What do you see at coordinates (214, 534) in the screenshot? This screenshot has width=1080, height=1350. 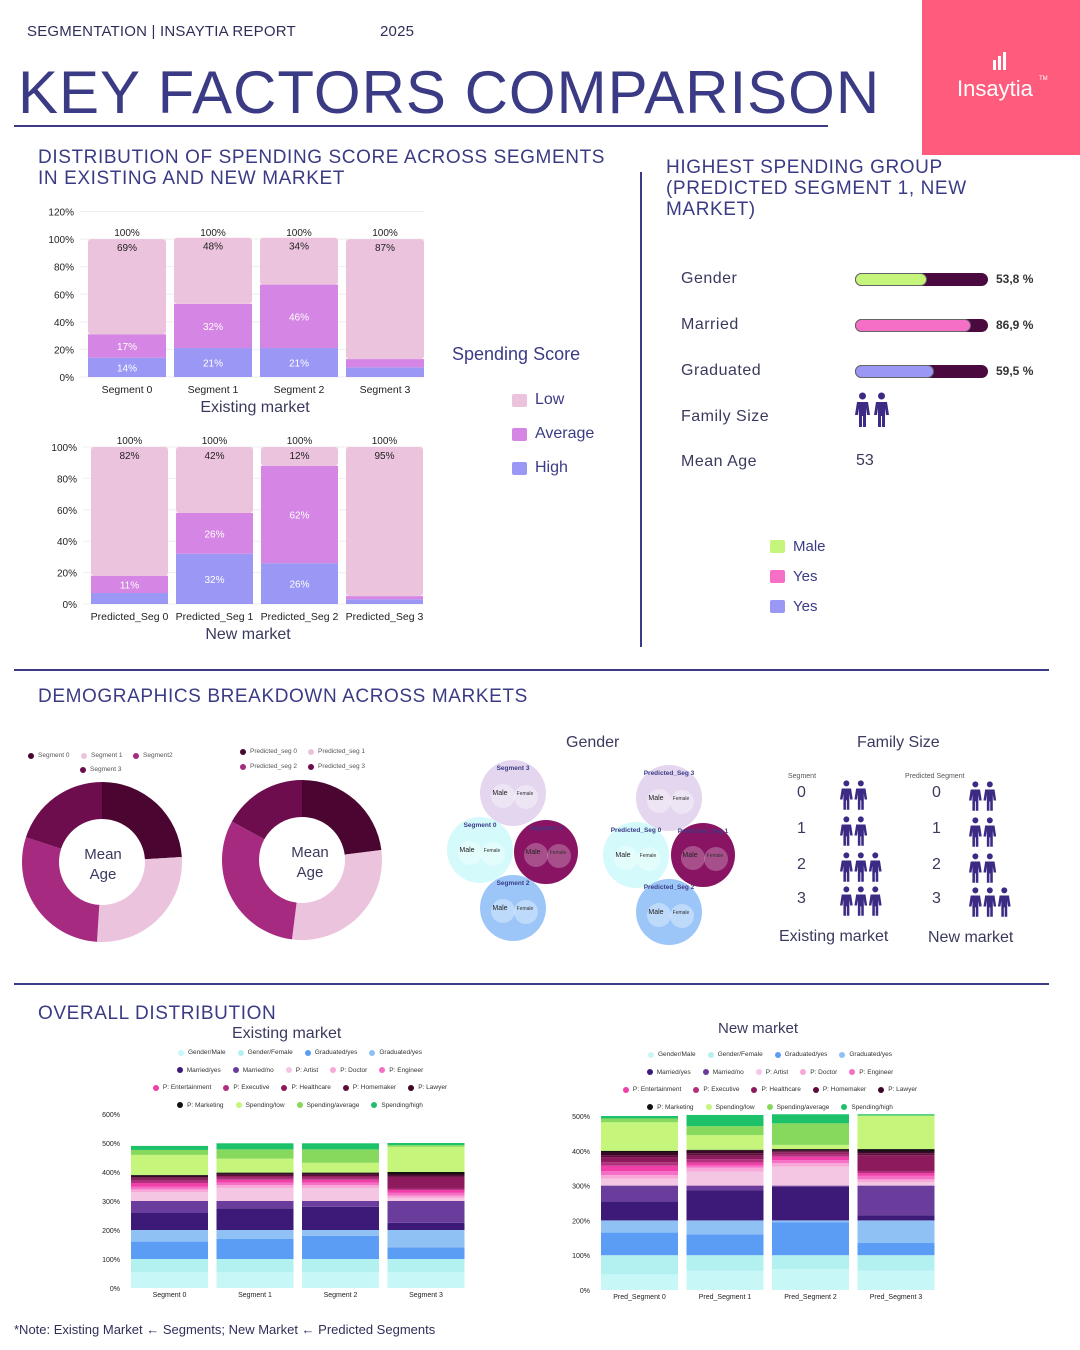 I see `data-label: 26%` at bounding box center [214, 534].